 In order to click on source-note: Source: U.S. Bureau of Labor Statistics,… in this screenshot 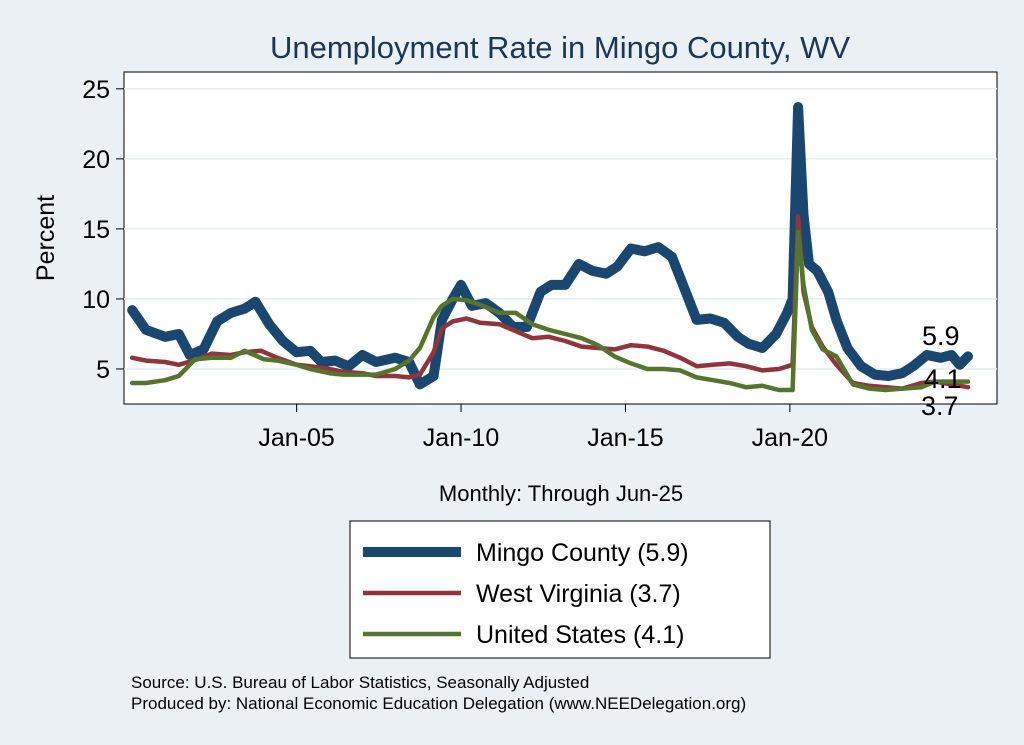, I will do `click(360, 682)`.